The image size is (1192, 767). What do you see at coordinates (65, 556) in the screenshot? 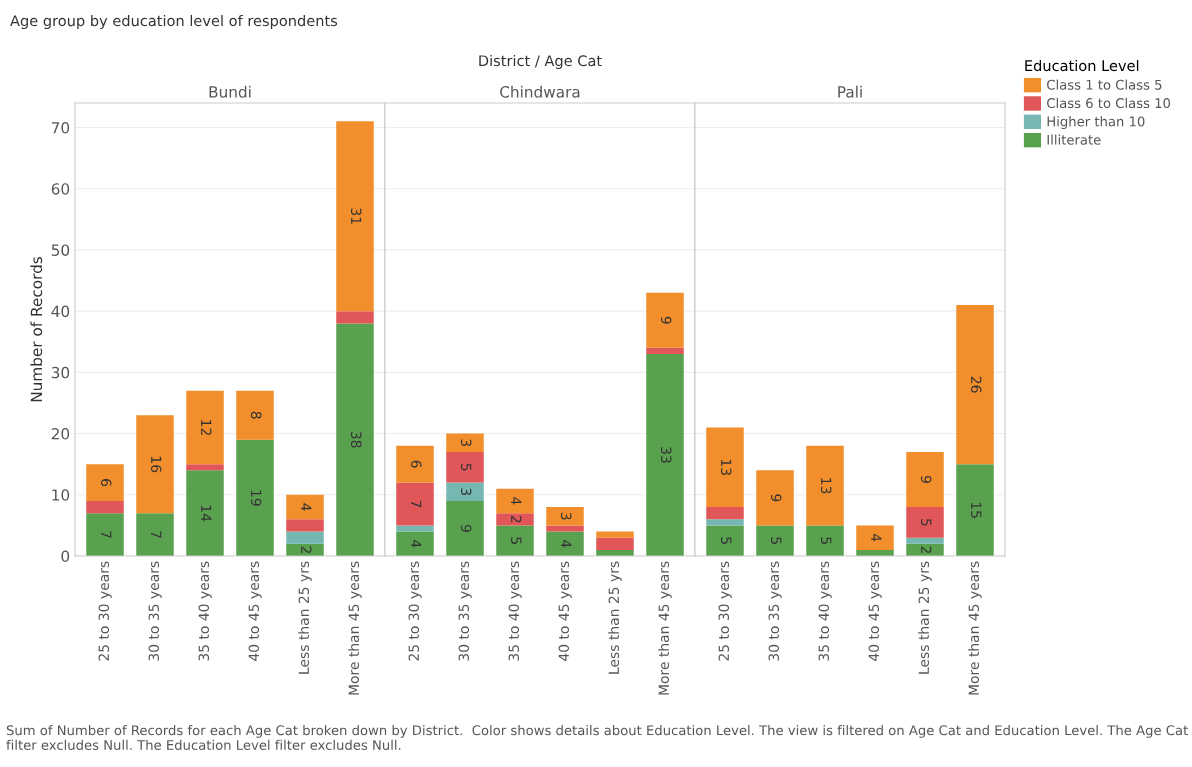
I see `y-tick-label: 0` at bounding box center [65, 556].